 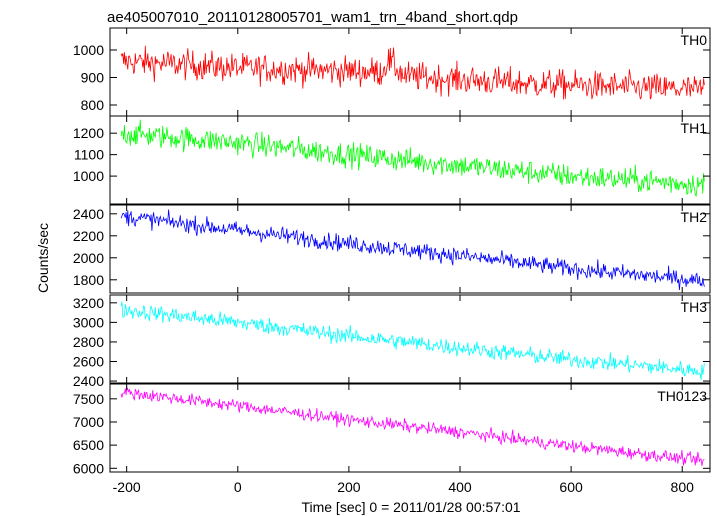 I want to click on series-line-th3, so click(x=412, y=340).